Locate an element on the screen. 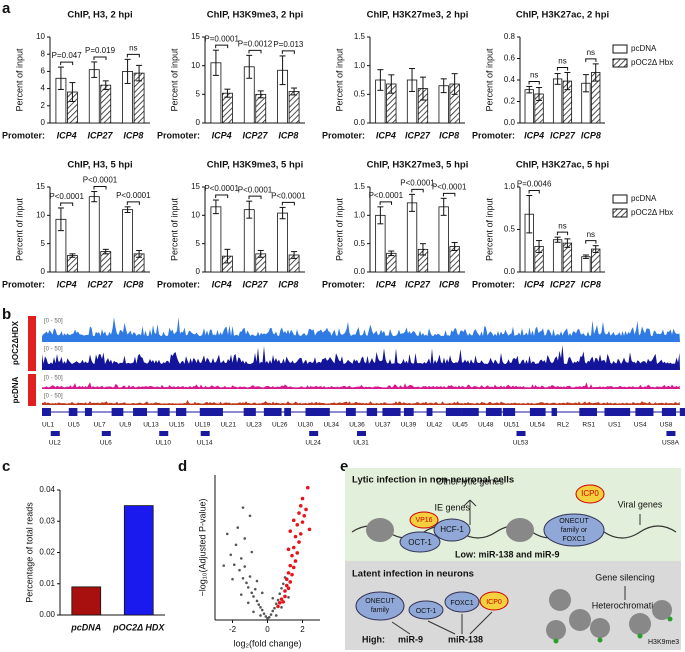 The width and height of the screenshot is (685, 652). y-tick-label: 15 is located at coordinates (40, 186).